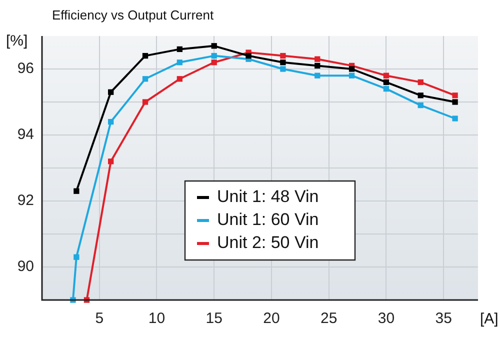  Describe the element at coordinates (271, 319) in the screenshot. I see `x-tick-label: 20` at that location.